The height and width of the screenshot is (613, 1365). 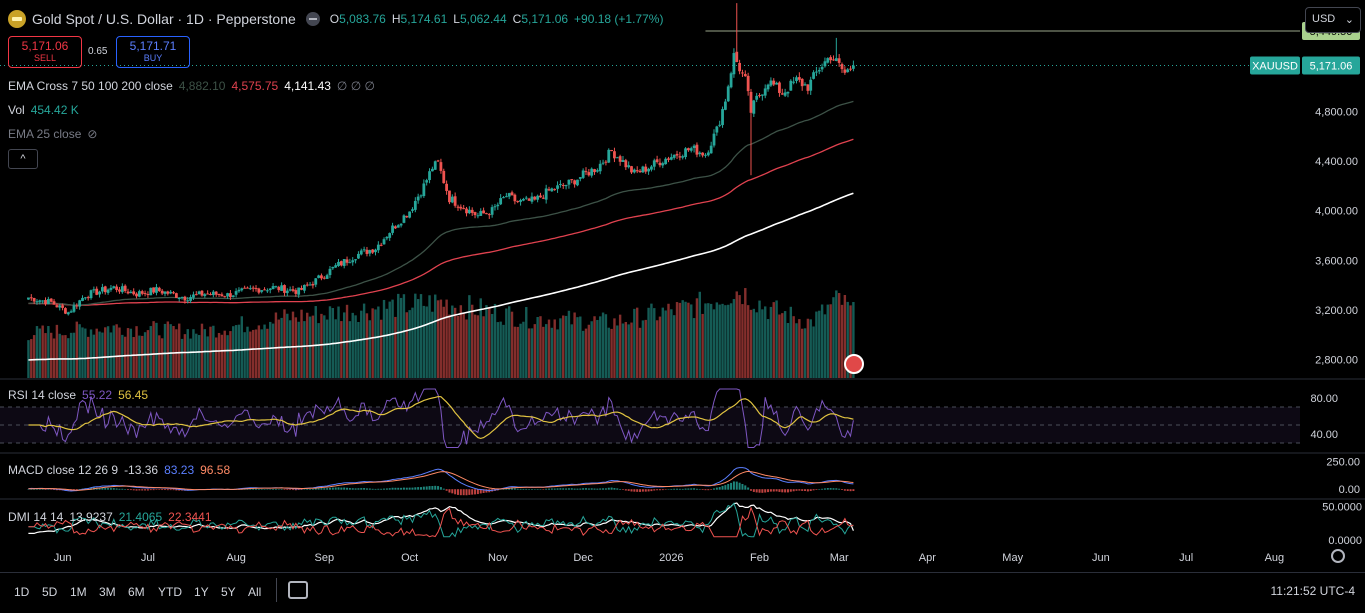 What do you see at coordinates (133, 395) in the screenshot?
I see `rsi-ma-value: 56.45` at bounding box center [133, 395].